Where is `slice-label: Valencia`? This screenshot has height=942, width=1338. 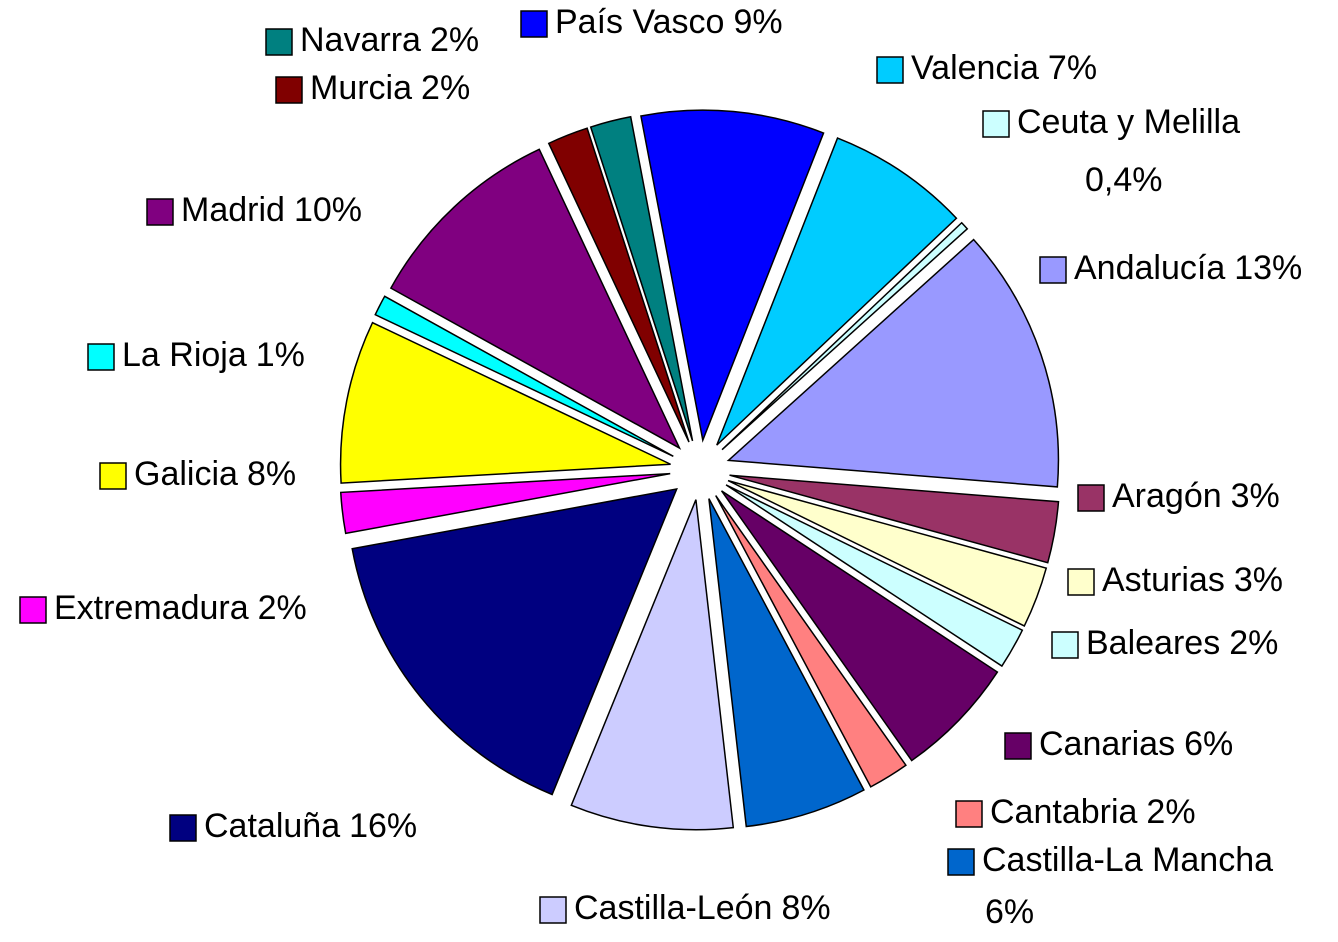
slice-label: Valencia is located at coordinates (975, 68).